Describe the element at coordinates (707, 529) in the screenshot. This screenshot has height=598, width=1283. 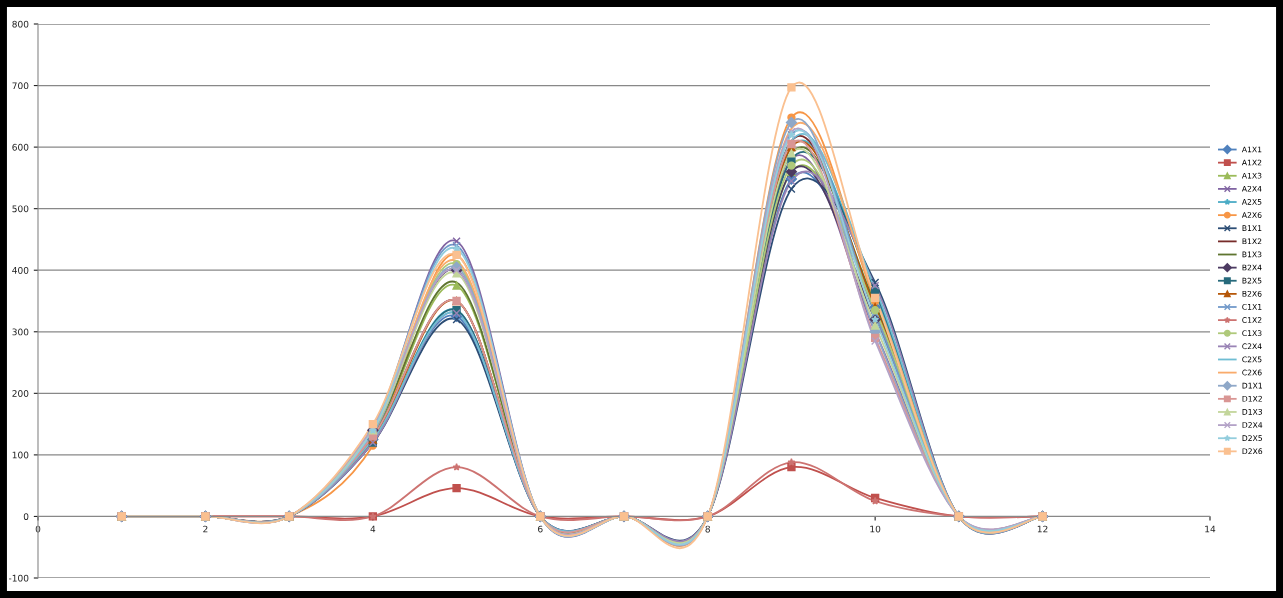
I see `x-tick-label: 8` at that location.